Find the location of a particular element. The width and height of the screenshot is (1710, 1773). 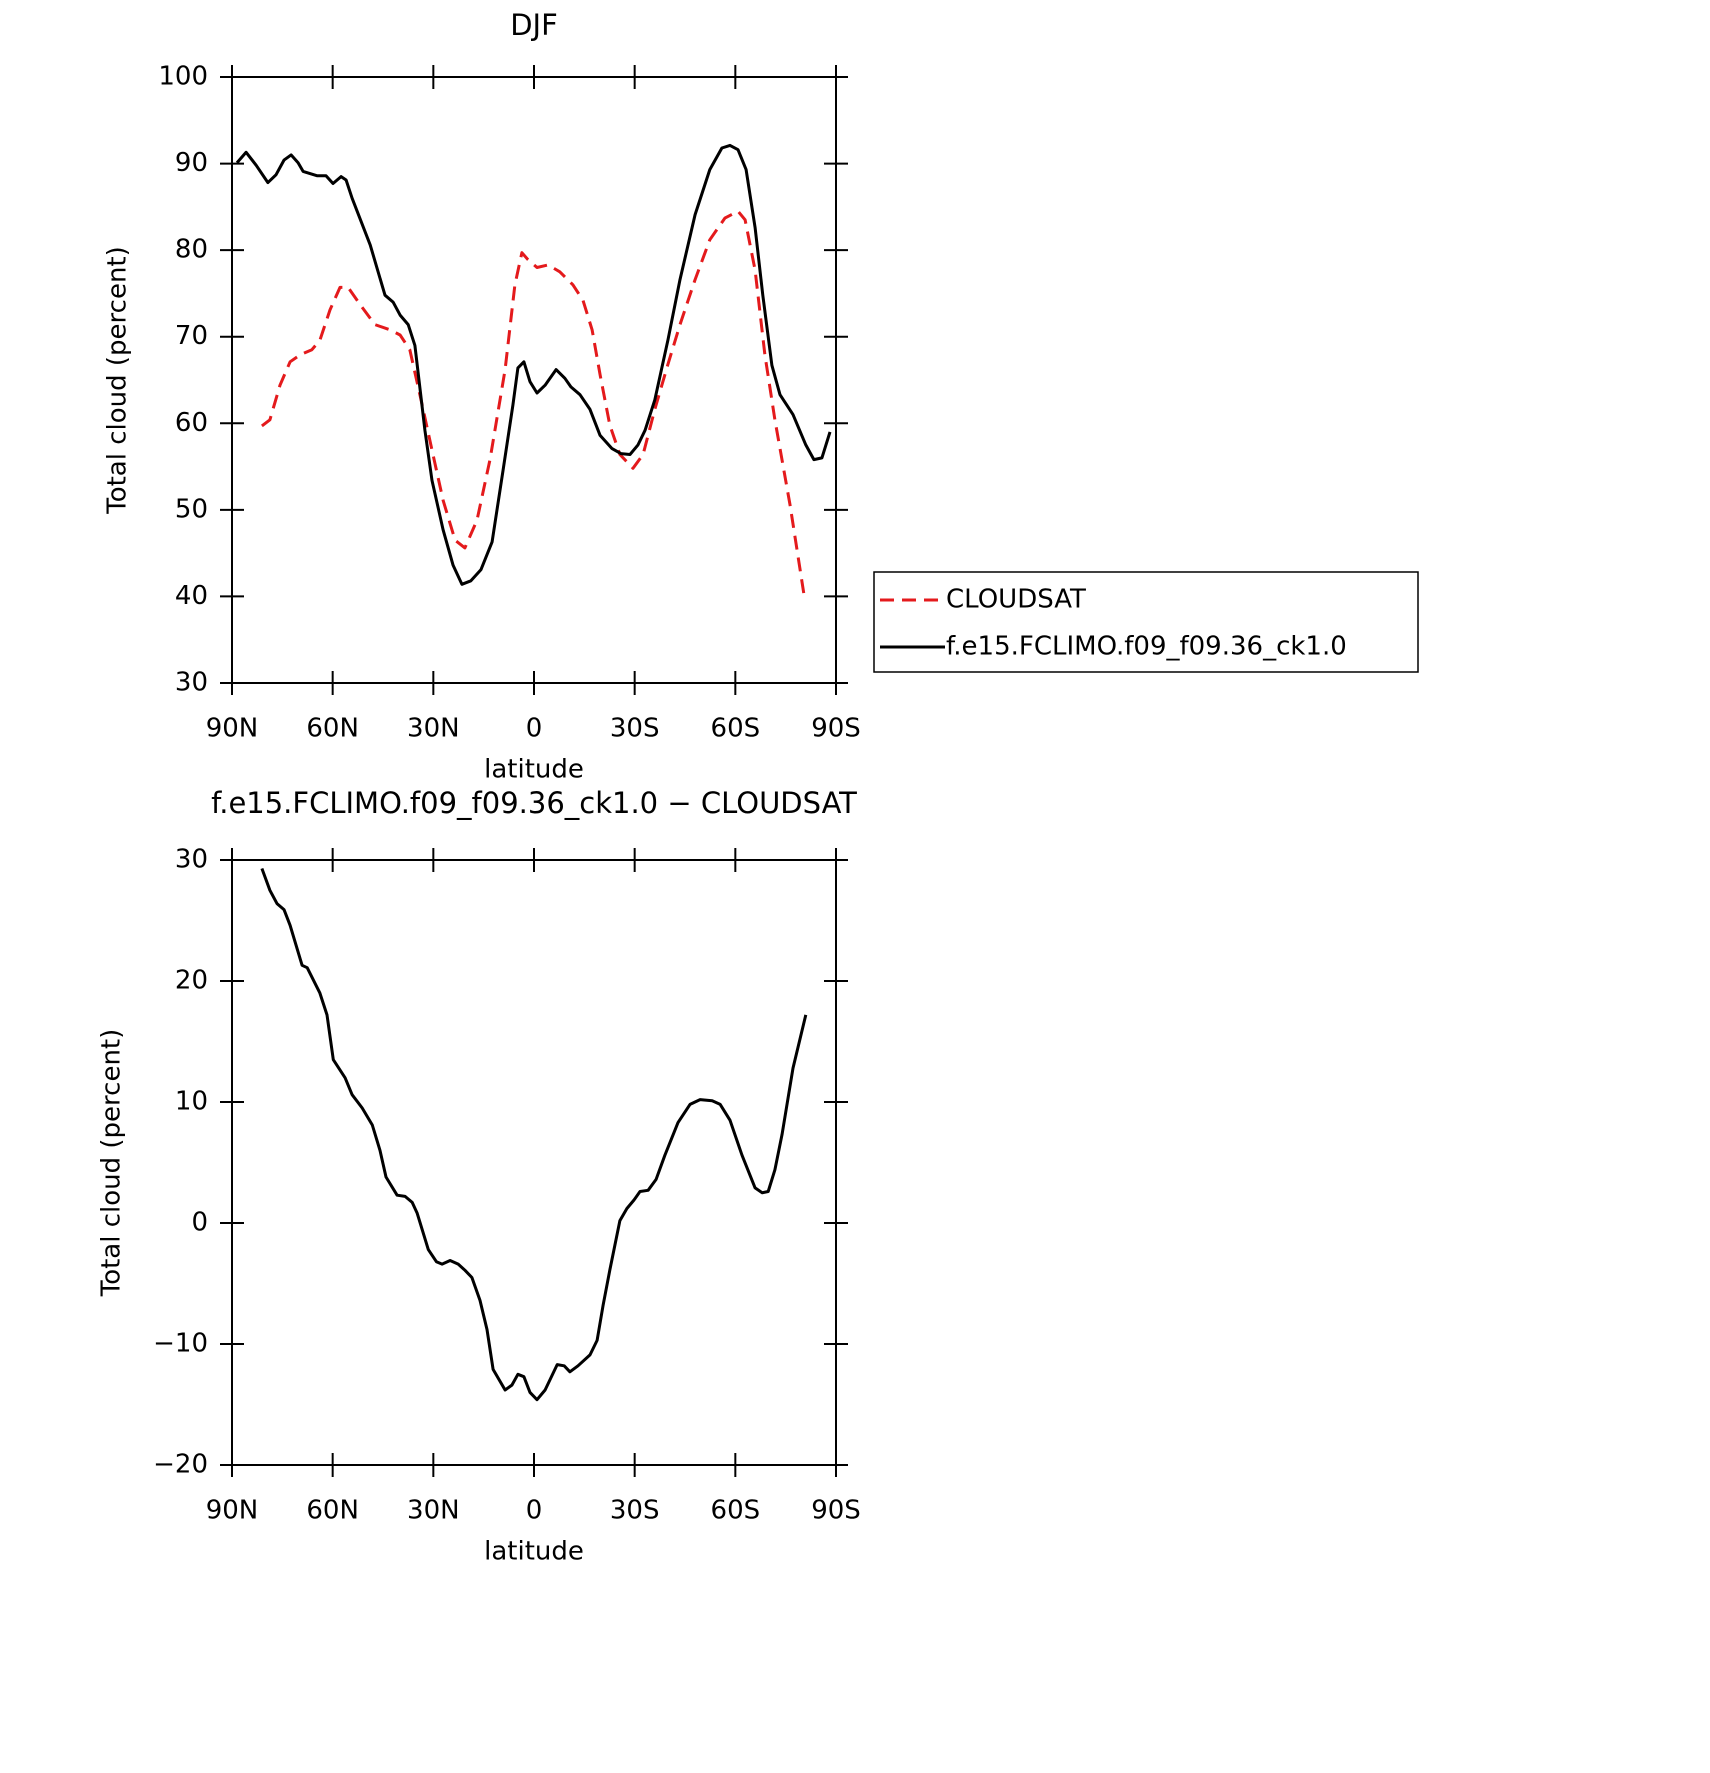

chart-title: DJF is located at coordinates (534, 25).